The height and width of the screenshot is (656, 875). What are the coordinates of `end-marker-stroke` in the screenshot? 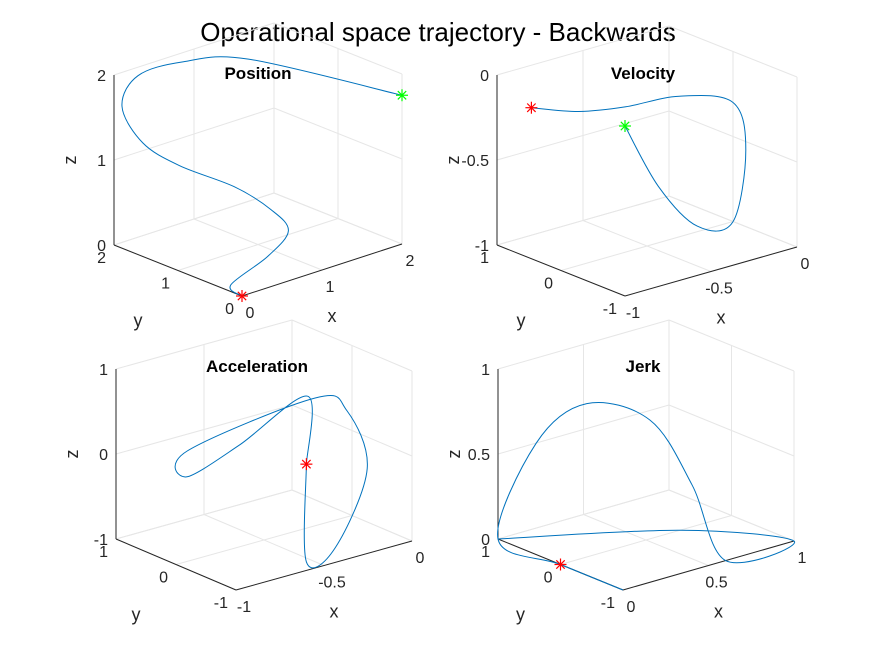 It's located at (402, 95).